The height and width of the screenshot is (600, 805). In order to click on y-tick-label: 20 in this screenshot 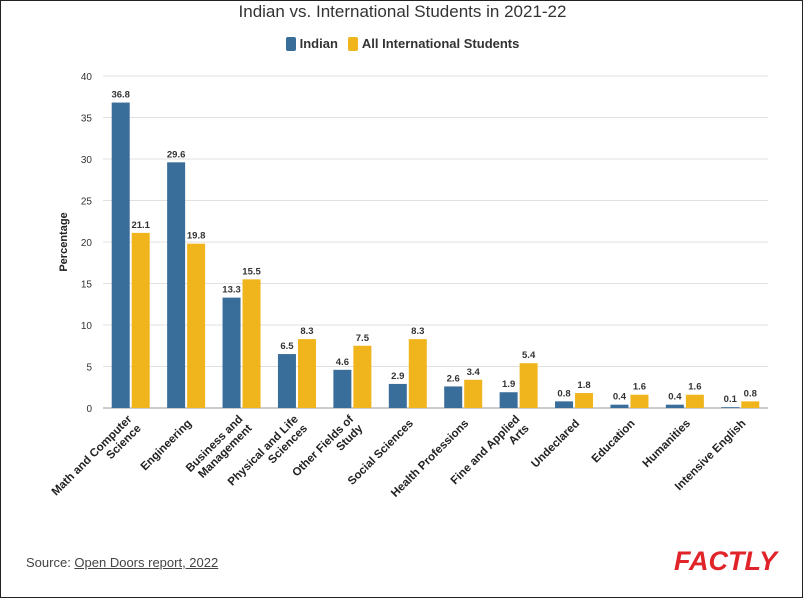, I will do `click(87, 243)`.